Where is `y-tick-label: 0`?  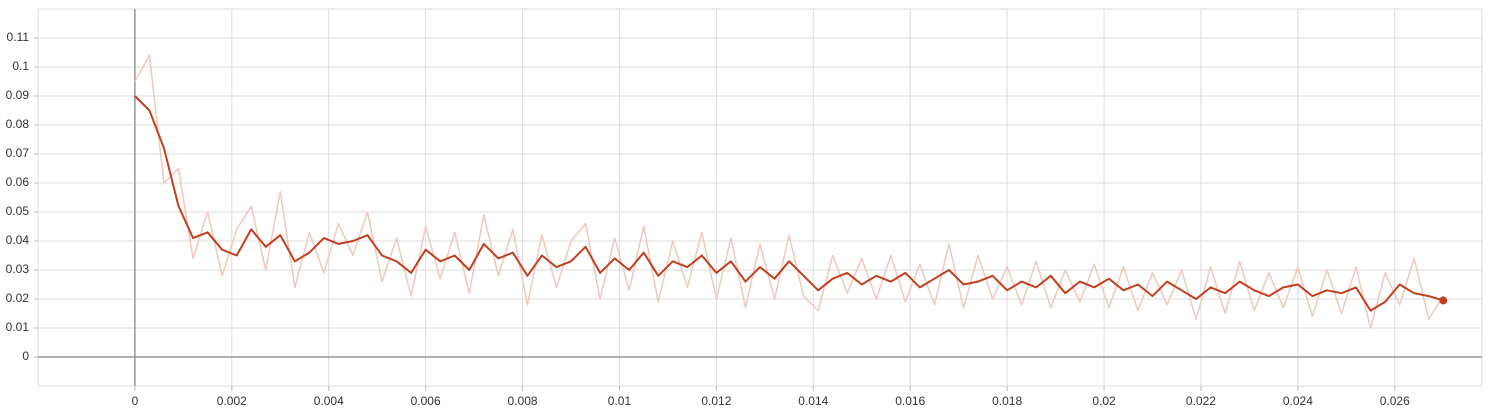
y-tick-label: 0 is located at coordinates (25, 356).